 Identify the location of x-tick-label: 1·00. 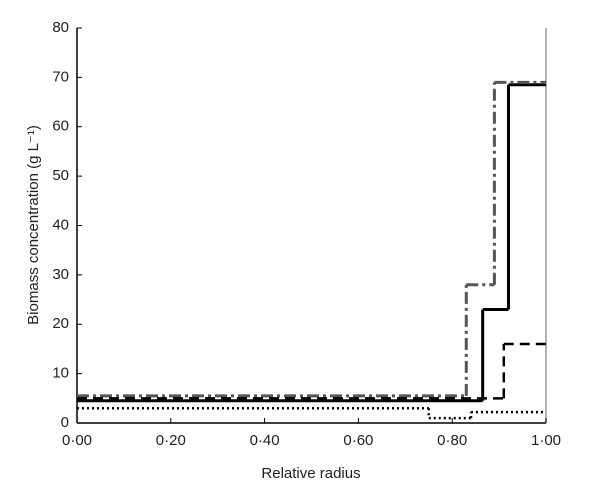
(546, 440).